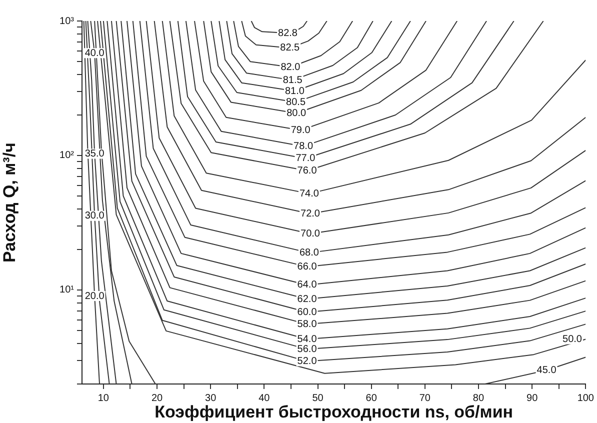  What do you see at coordinates (67, 290) in the screenshot?
I see `y-tick-label: 10¹` at bounding box center [67, 290].